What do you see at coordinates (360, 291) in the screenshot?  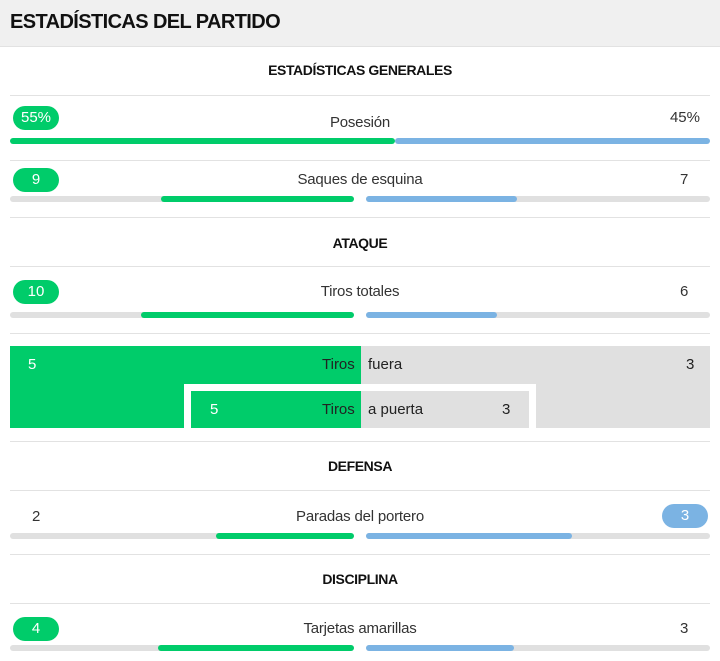 I see `total-shots-label: Tiros totales` at bounding box center [360, 291].